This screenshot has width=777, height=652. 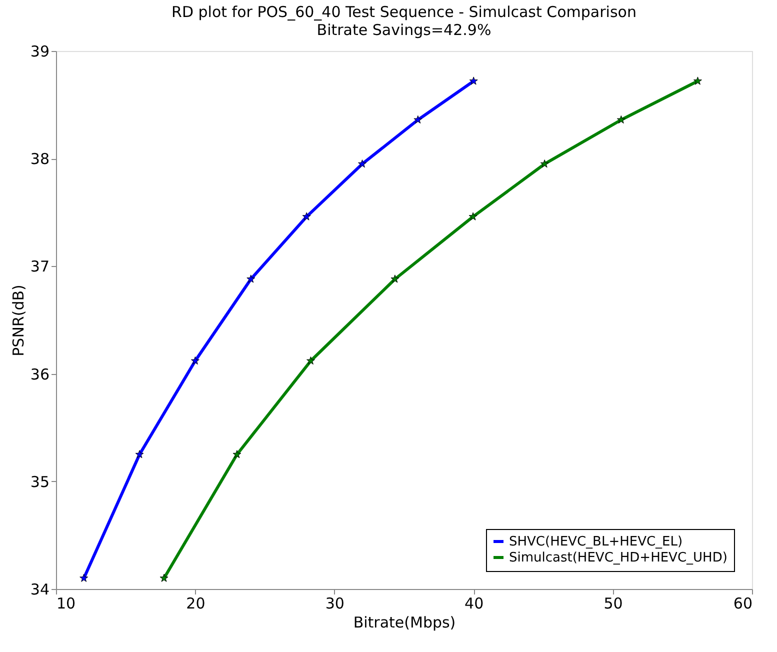 What do you see at coordinates (40, 589) in the screenshot?
I see `y-tick-label: 34` at bounding box center [40, 589].